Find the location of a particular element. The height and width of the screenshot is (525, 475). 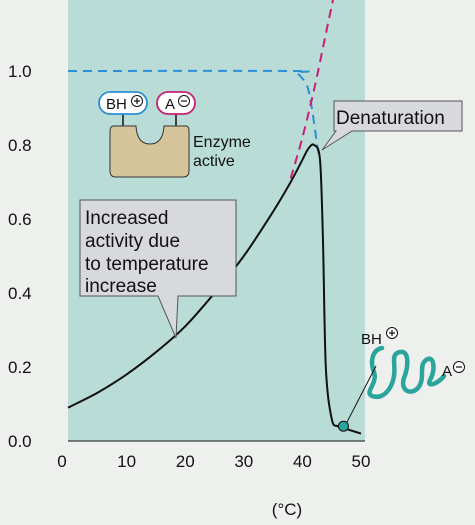

denaturation-callout-shape is located at coordinates (392, 125).